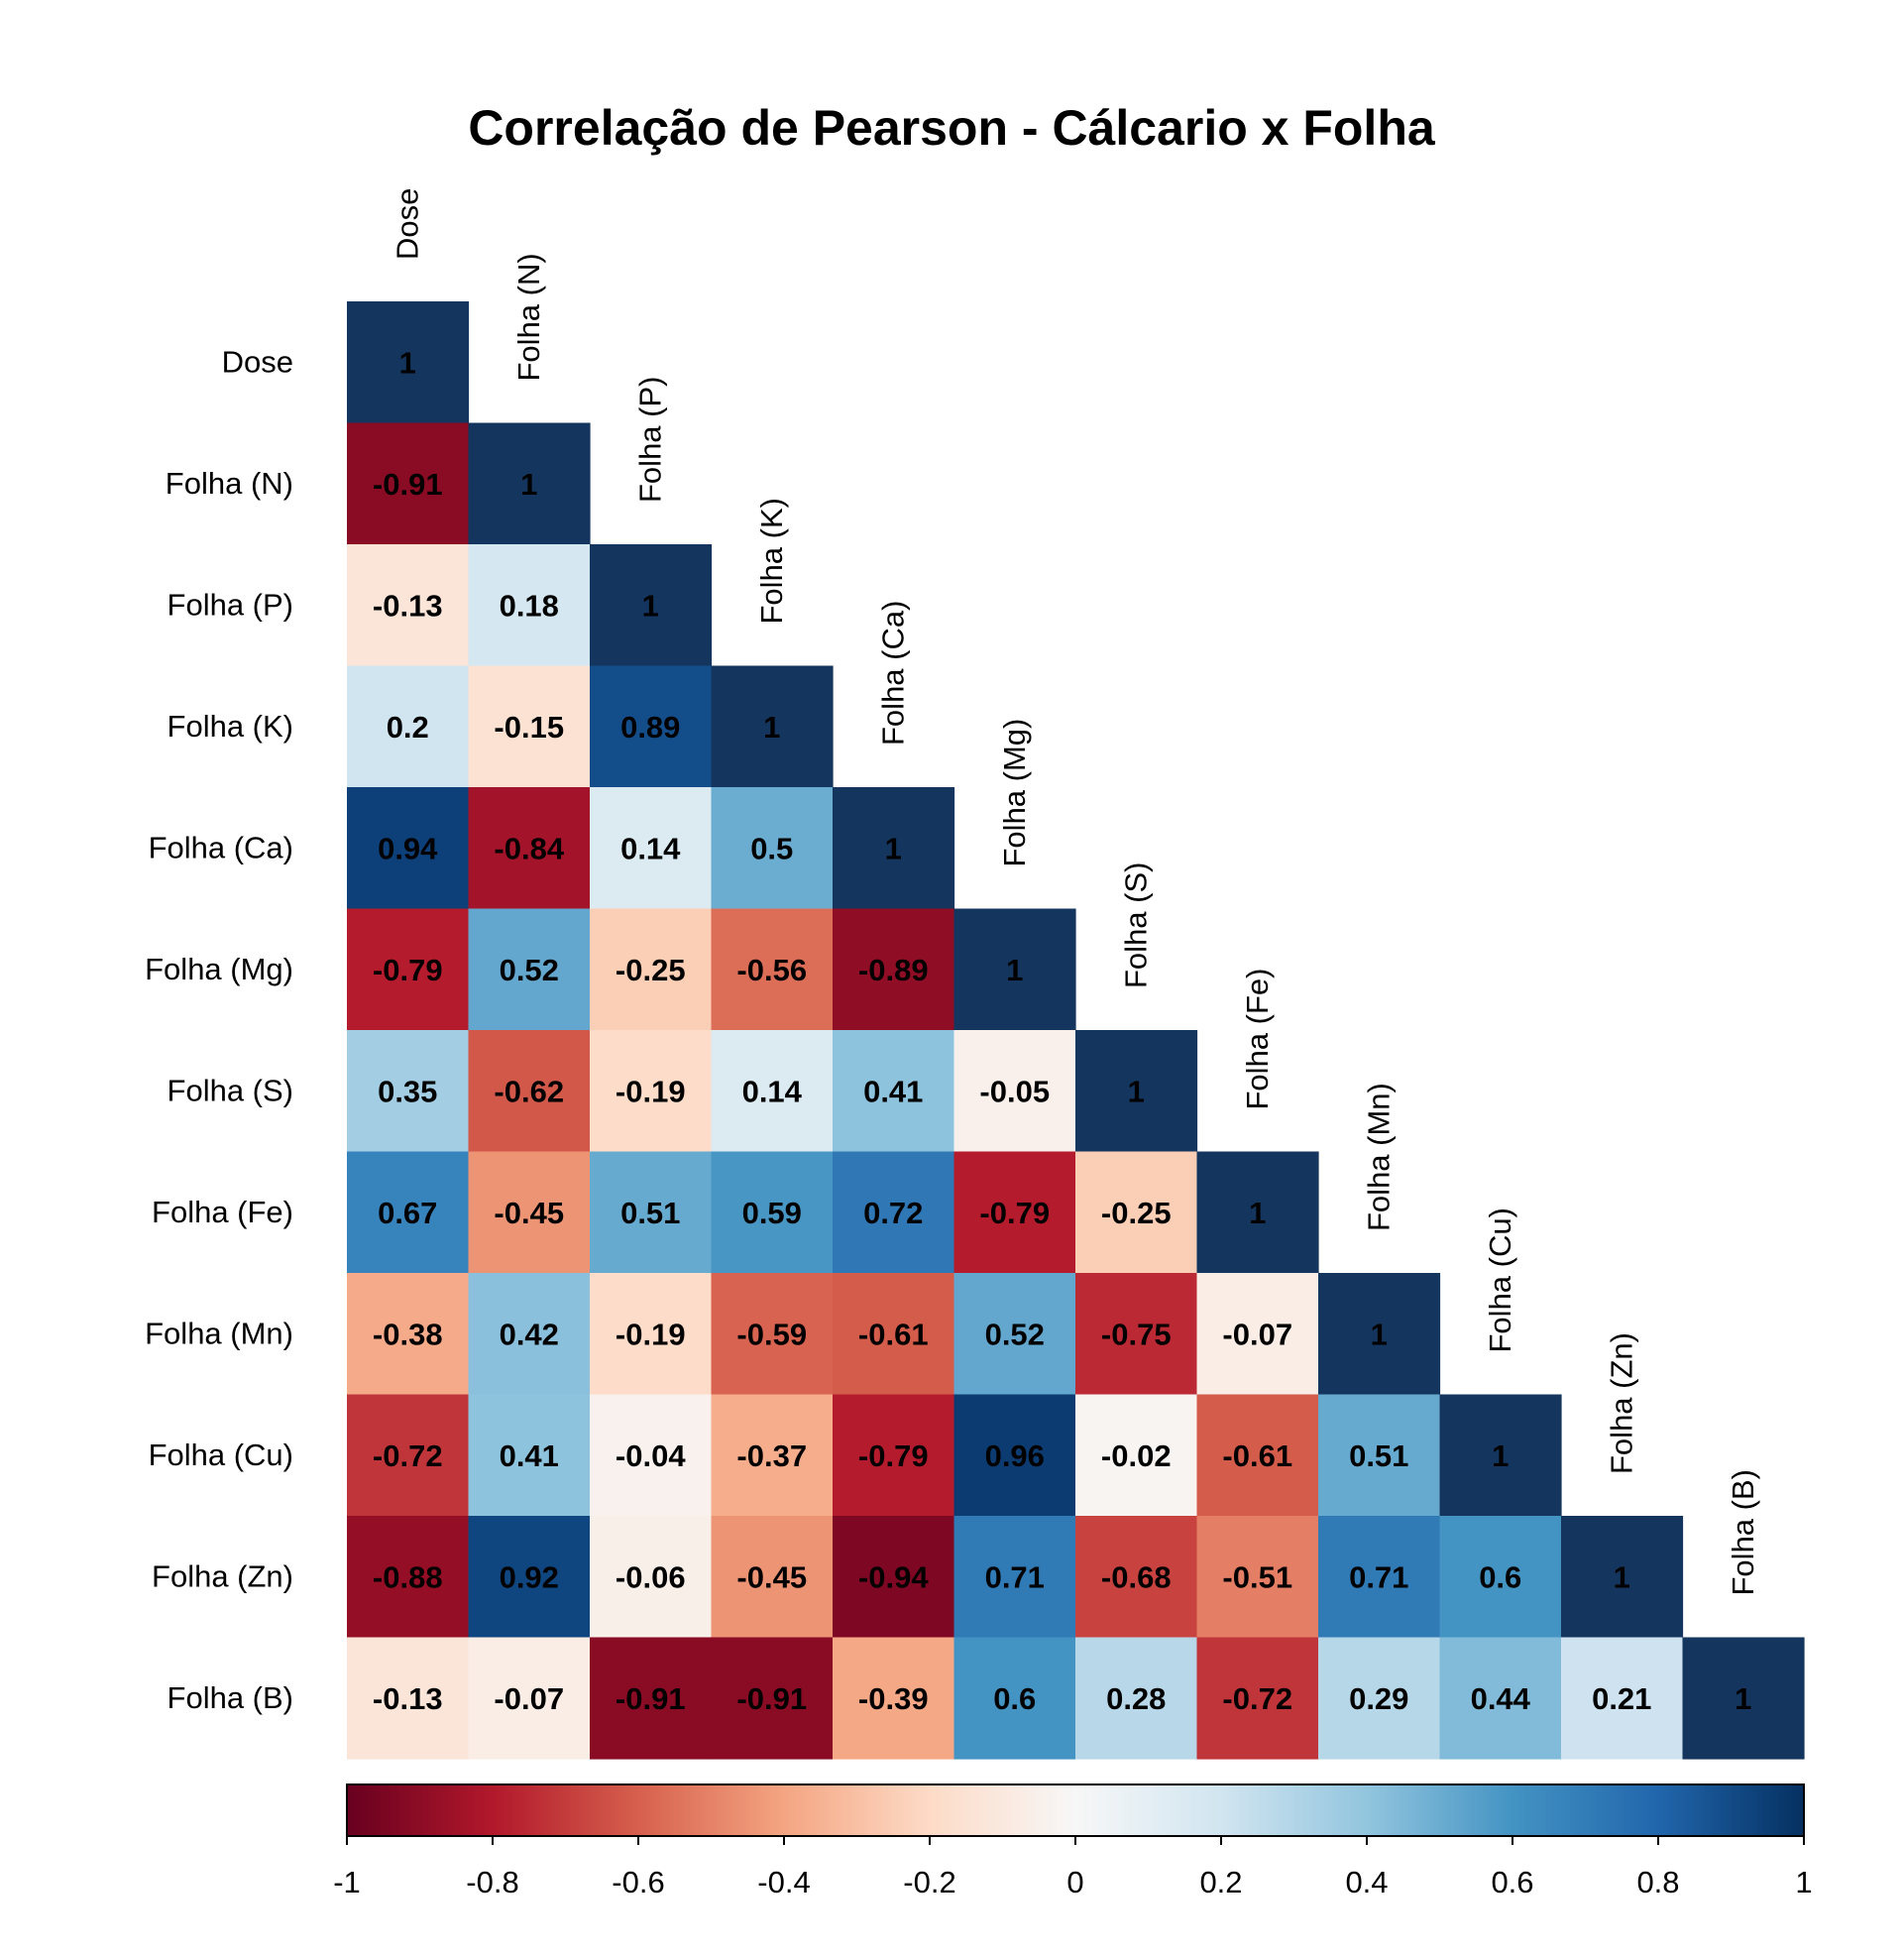  Describe the element at coordinates (1075, 1810) in the screenshot. I see `colorbar-gradient` at that location.